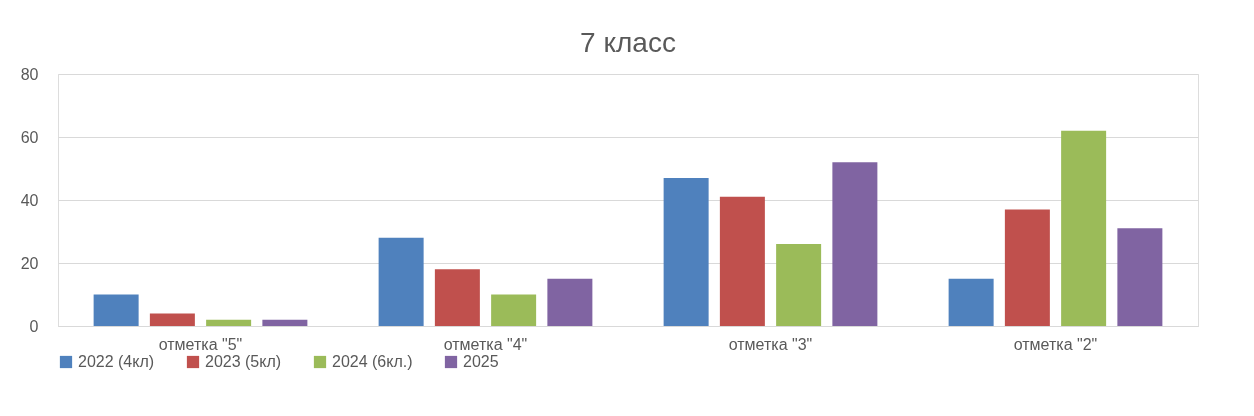 This screenshot has width=1254, height=416. I want to click on legend-label: 2024 (6кл.), so click(372, 361).